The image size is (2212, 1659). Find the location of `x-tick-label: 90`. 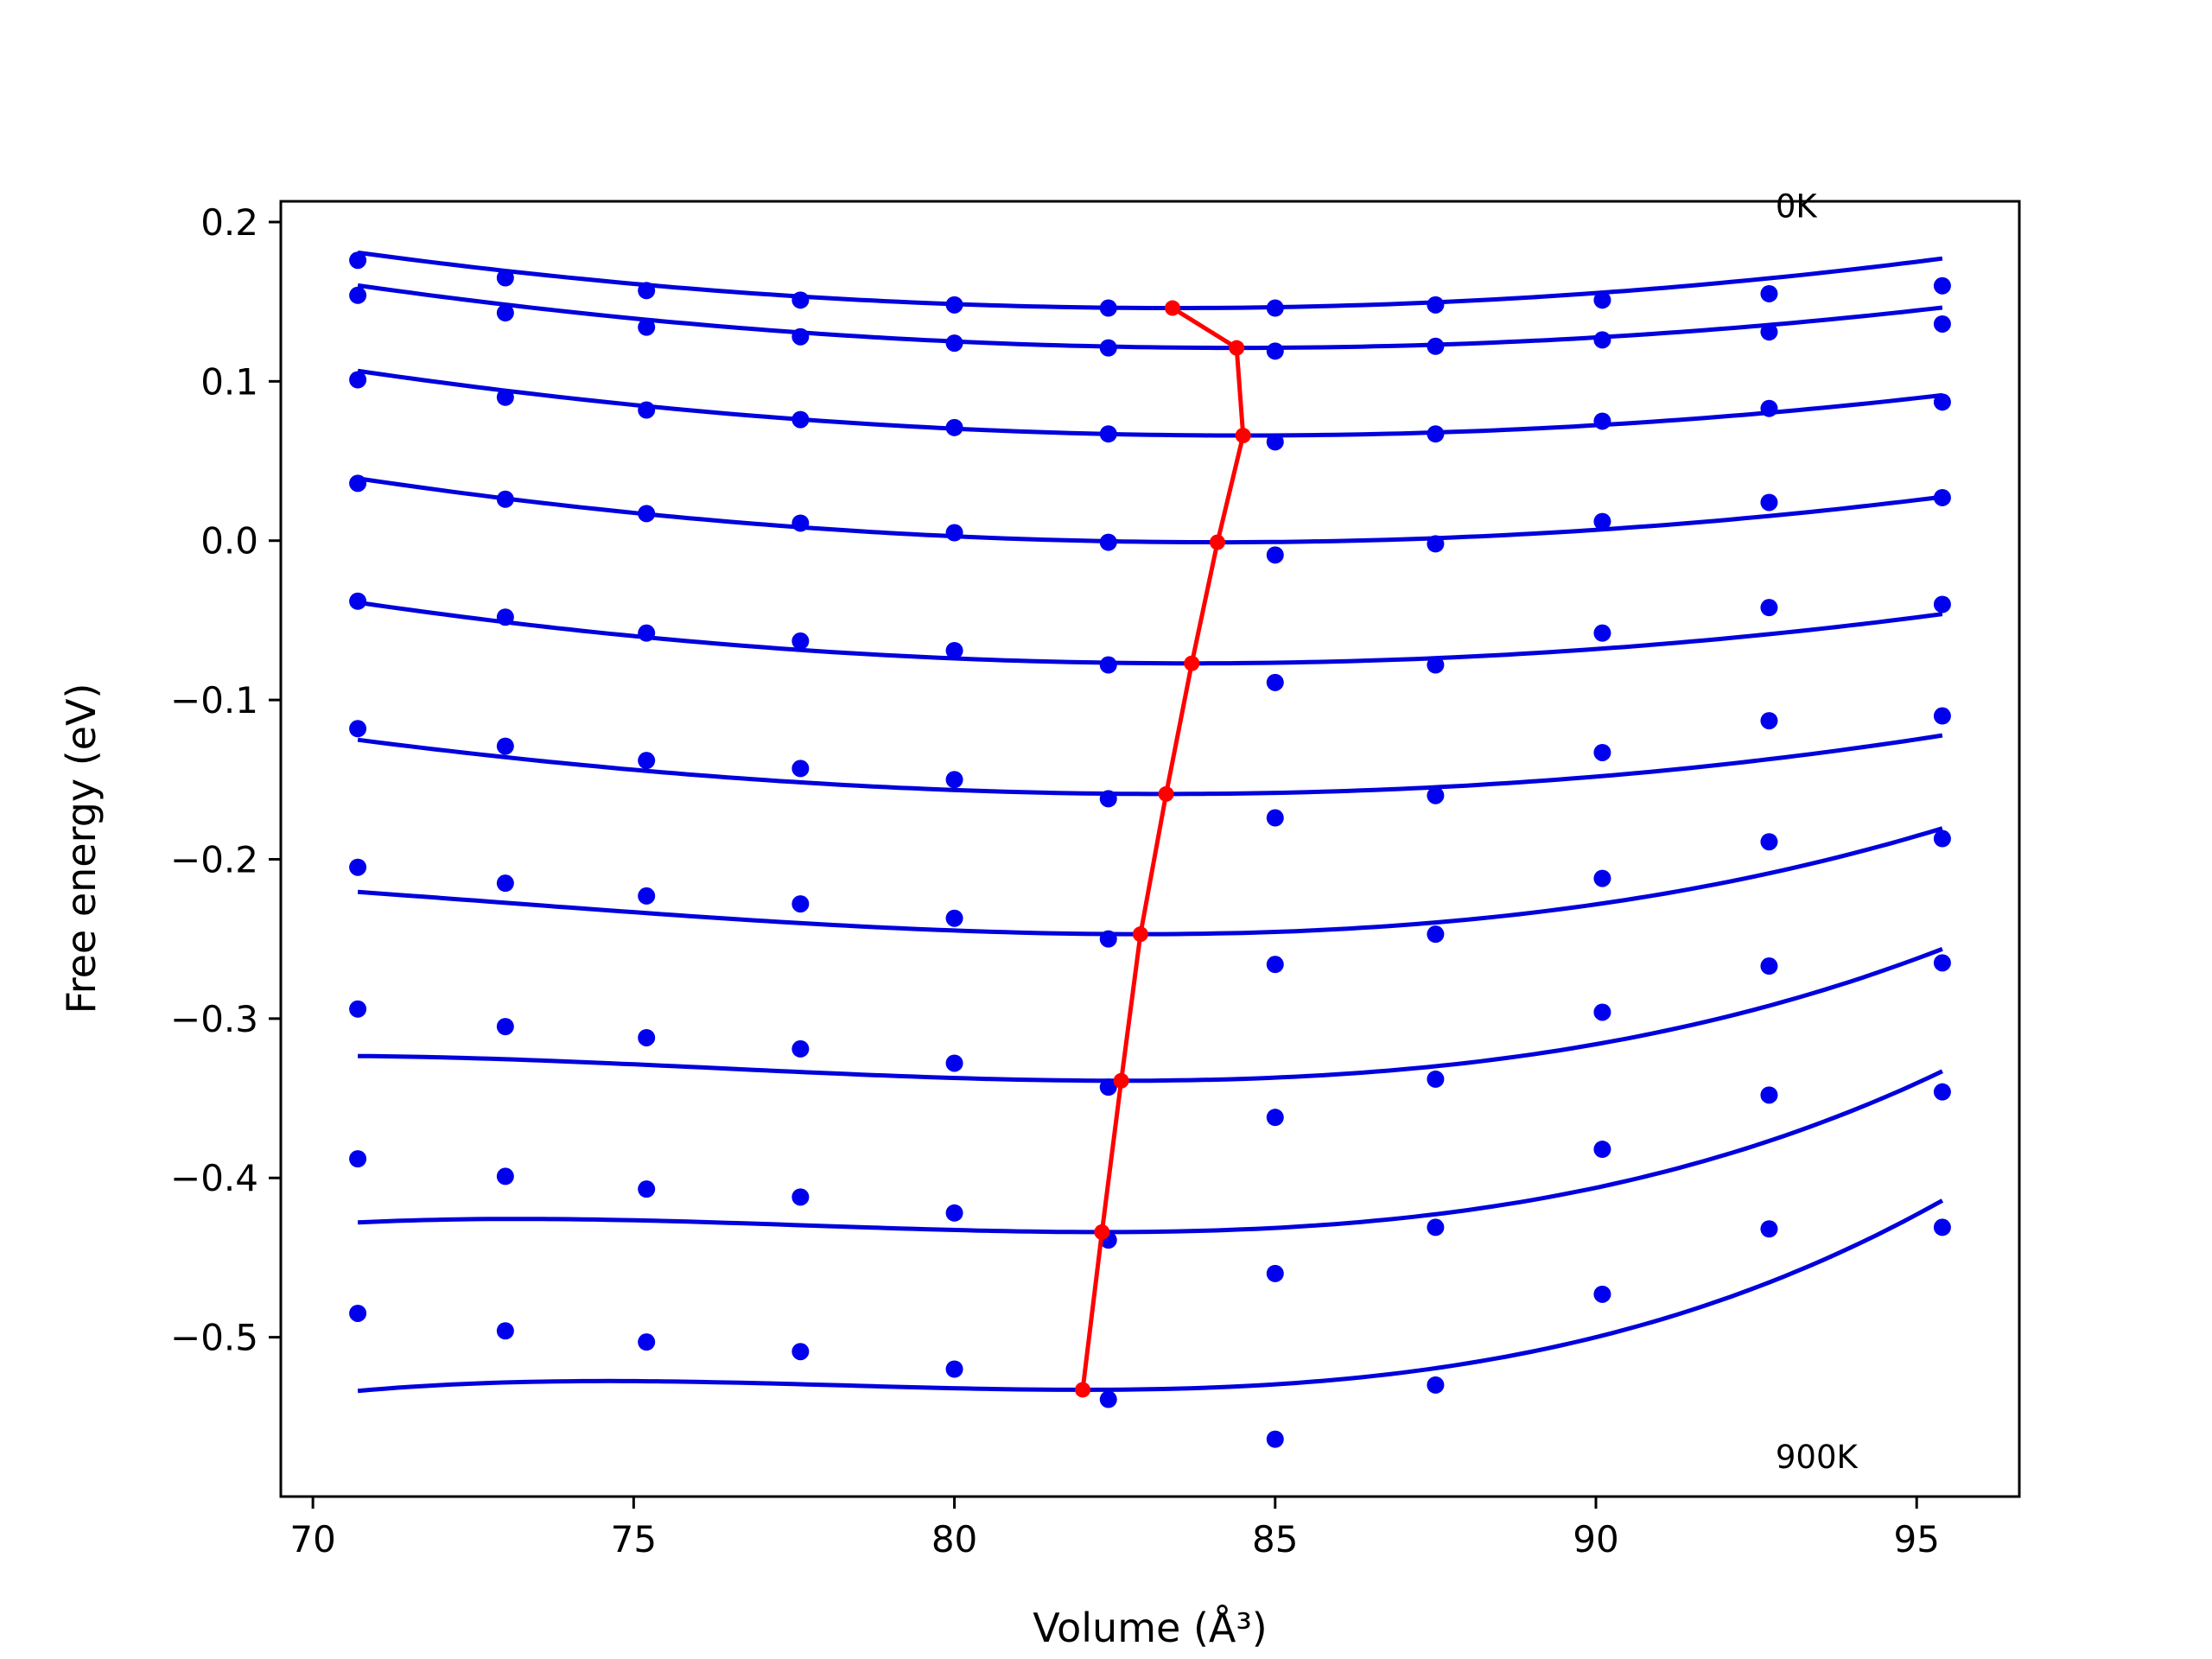

x-tick-label: 90 is located at coordinates (1595, 1539).